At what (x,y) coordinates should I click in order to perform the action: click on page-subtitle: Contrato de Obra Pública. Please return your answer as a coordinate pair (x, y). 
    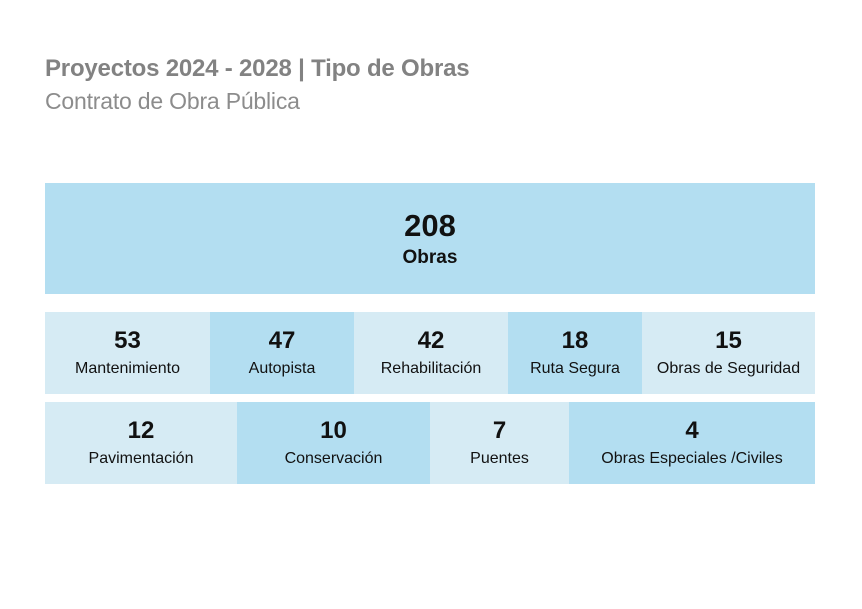
    Looking at the image, I should click on (172, 101).